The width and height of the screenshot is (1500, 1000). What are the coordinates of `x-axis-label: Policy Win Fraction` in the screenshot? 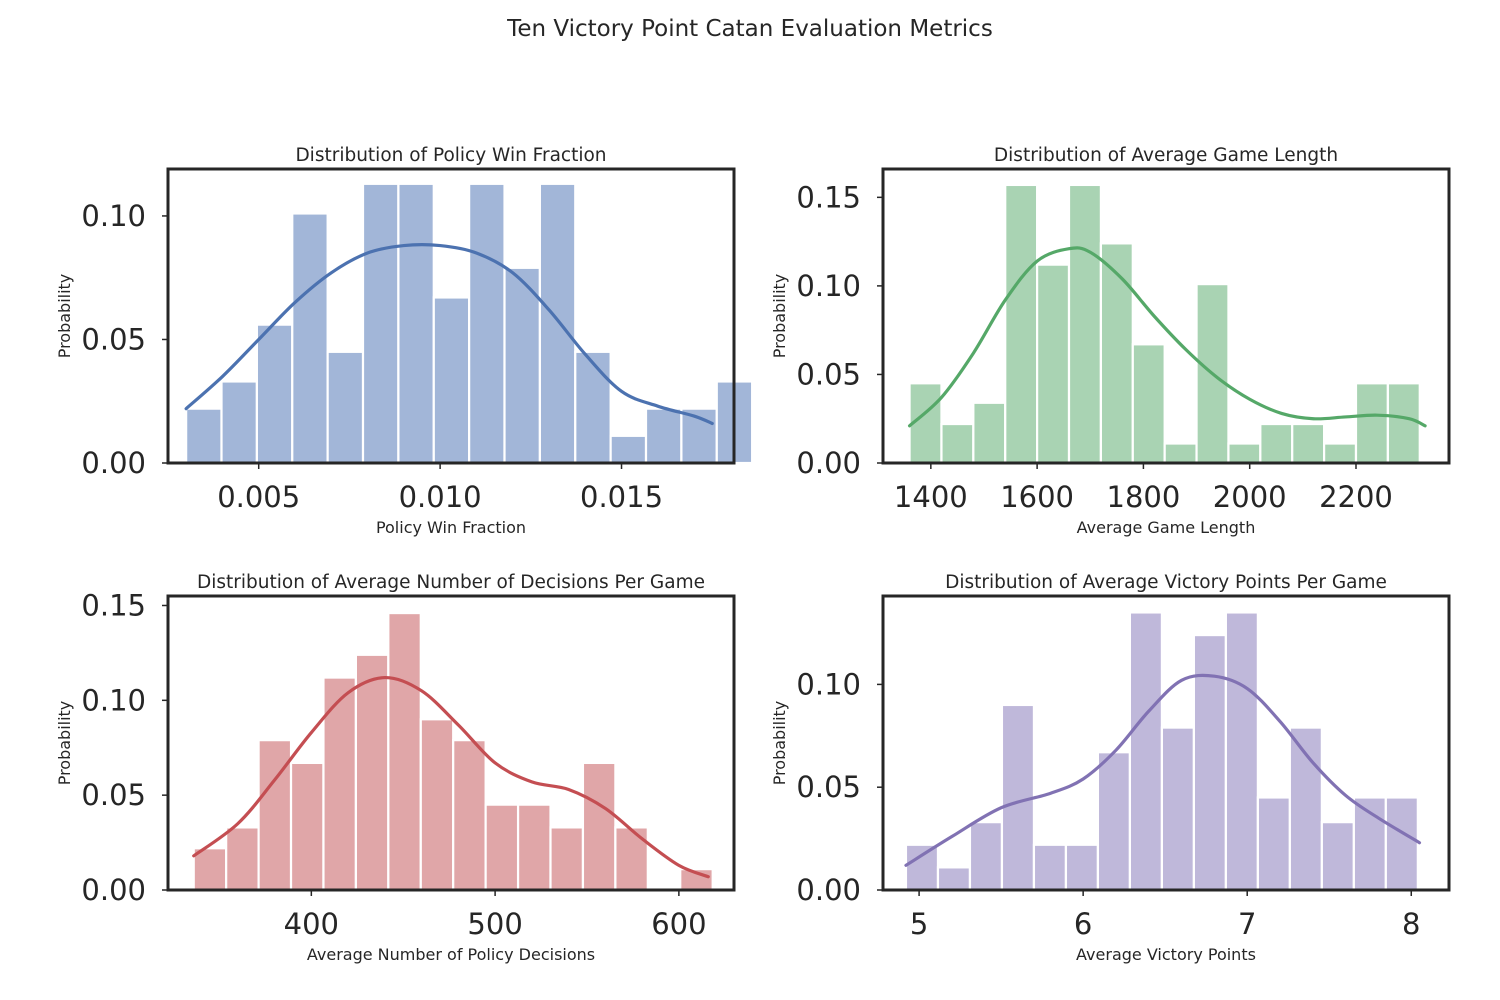 It's located at (451, 527).